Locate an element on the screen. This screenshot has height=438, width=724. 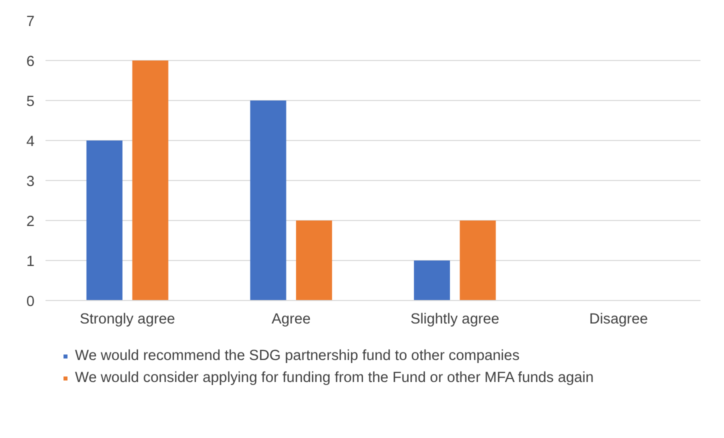
y-tick-label: 0 is located at coordinates (30, 302).